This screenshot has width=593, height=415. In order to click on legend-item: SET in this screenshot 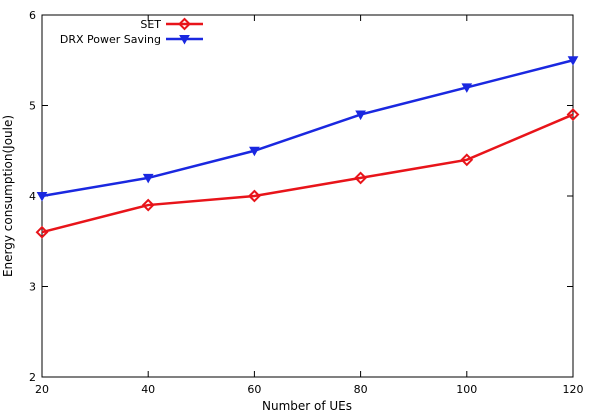, I will do `click(171, 24)`.